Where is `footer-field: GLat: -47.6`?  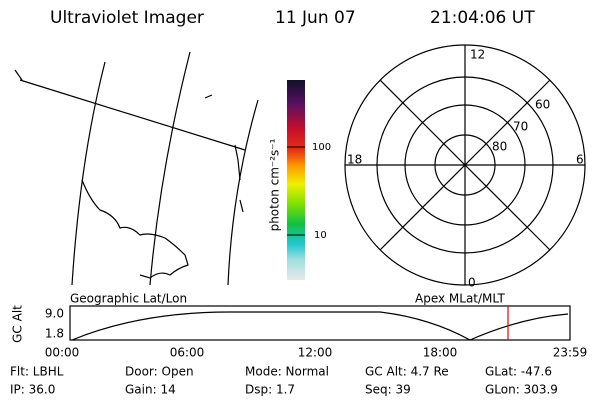 footer-field: GLat: -47.6 is located at coordinates (518, 372).